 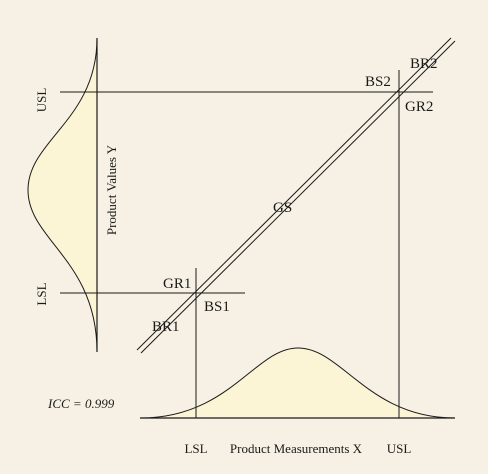 What do you see at coordinates (41, 293) in the screenshot?
I see `lsl-y-label: LSL` at bounding box center [41, 293].